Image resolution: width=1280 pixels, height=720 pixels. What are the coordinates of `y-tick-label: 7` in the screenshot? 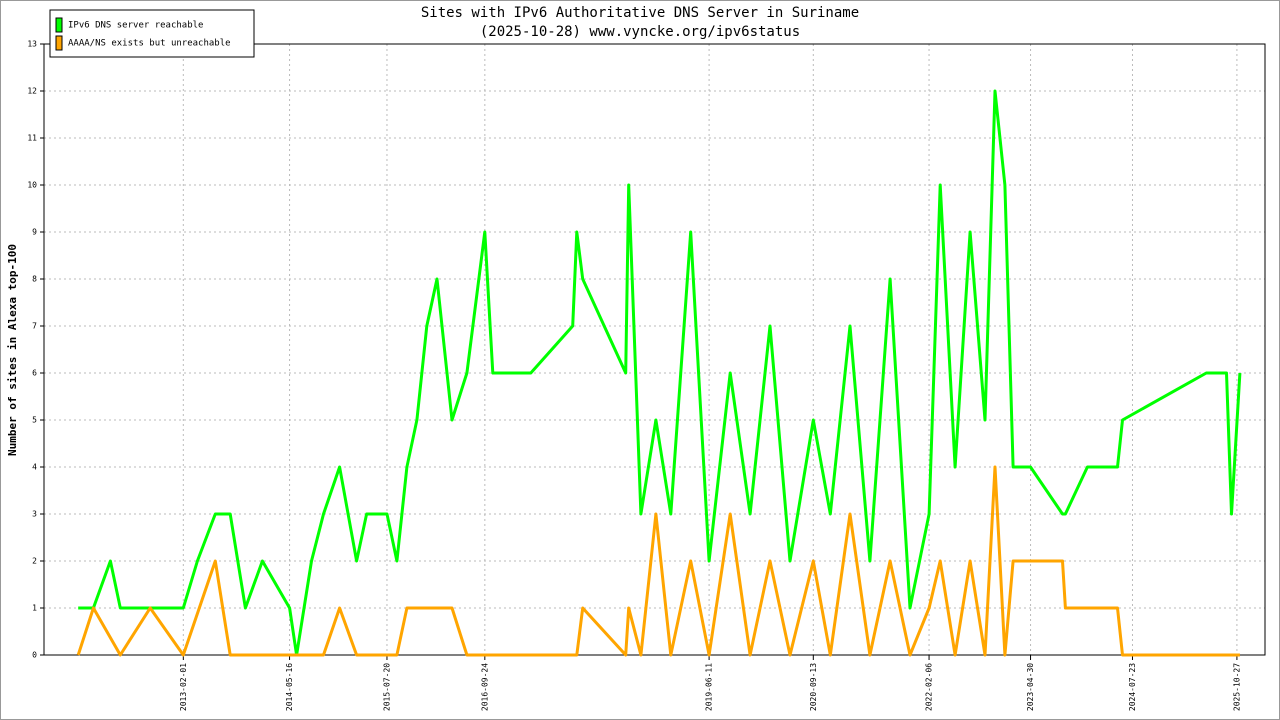 It's located at (34, 326).